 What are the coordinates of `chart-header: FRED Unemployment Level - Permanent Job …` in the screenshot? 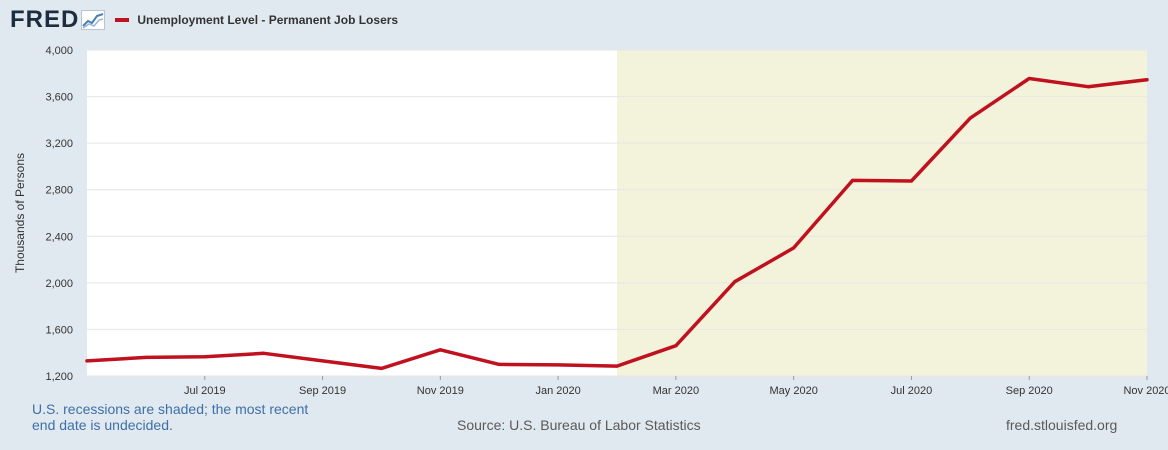 It's located at (204, 20).